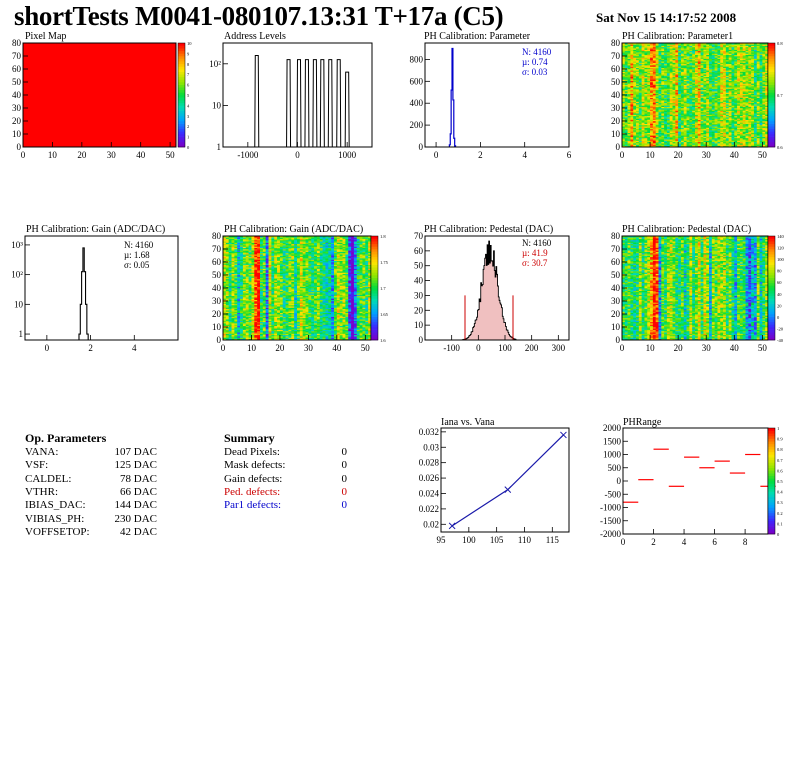  Describe the element at coordinates (95, 229) in the screenshot. I see `panel-title: PH Calibration: Gain (ADC/DAC)` at that location.